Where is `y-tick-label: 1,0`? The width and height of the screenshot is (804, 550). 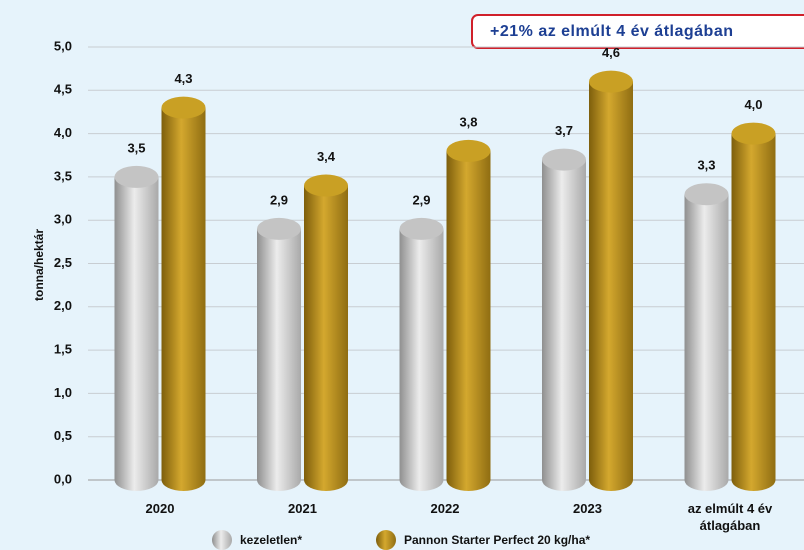
y-tick-label: 1,0 is located at coordinates (63, 392).